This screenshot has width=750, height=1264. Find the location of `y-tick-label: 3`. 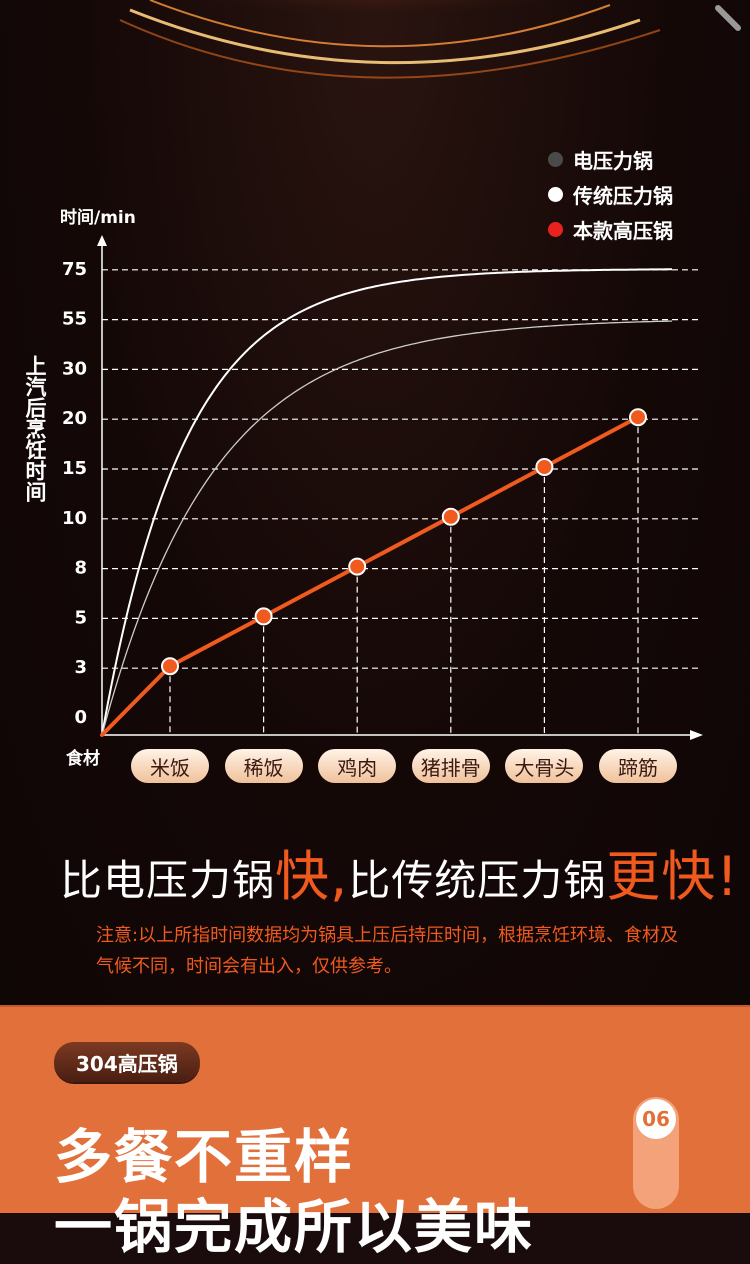

y-tick-label: 3 is located at coordinates (80, 667).